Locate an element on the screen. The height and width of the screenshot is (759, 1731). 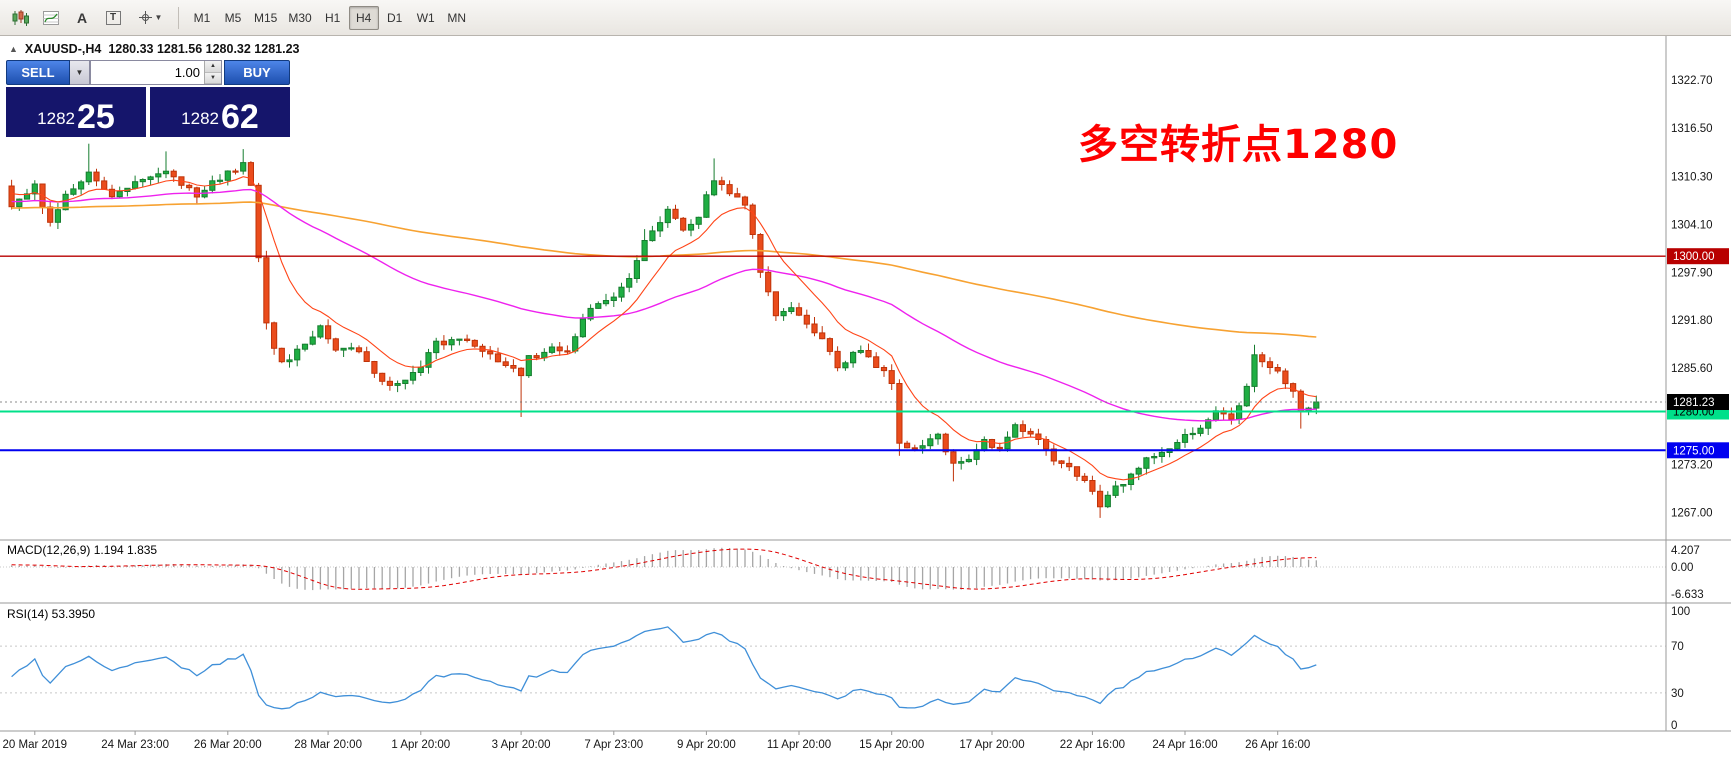
svg-text: 26 Apr 16:00 is located at coordinates (1277, 745).